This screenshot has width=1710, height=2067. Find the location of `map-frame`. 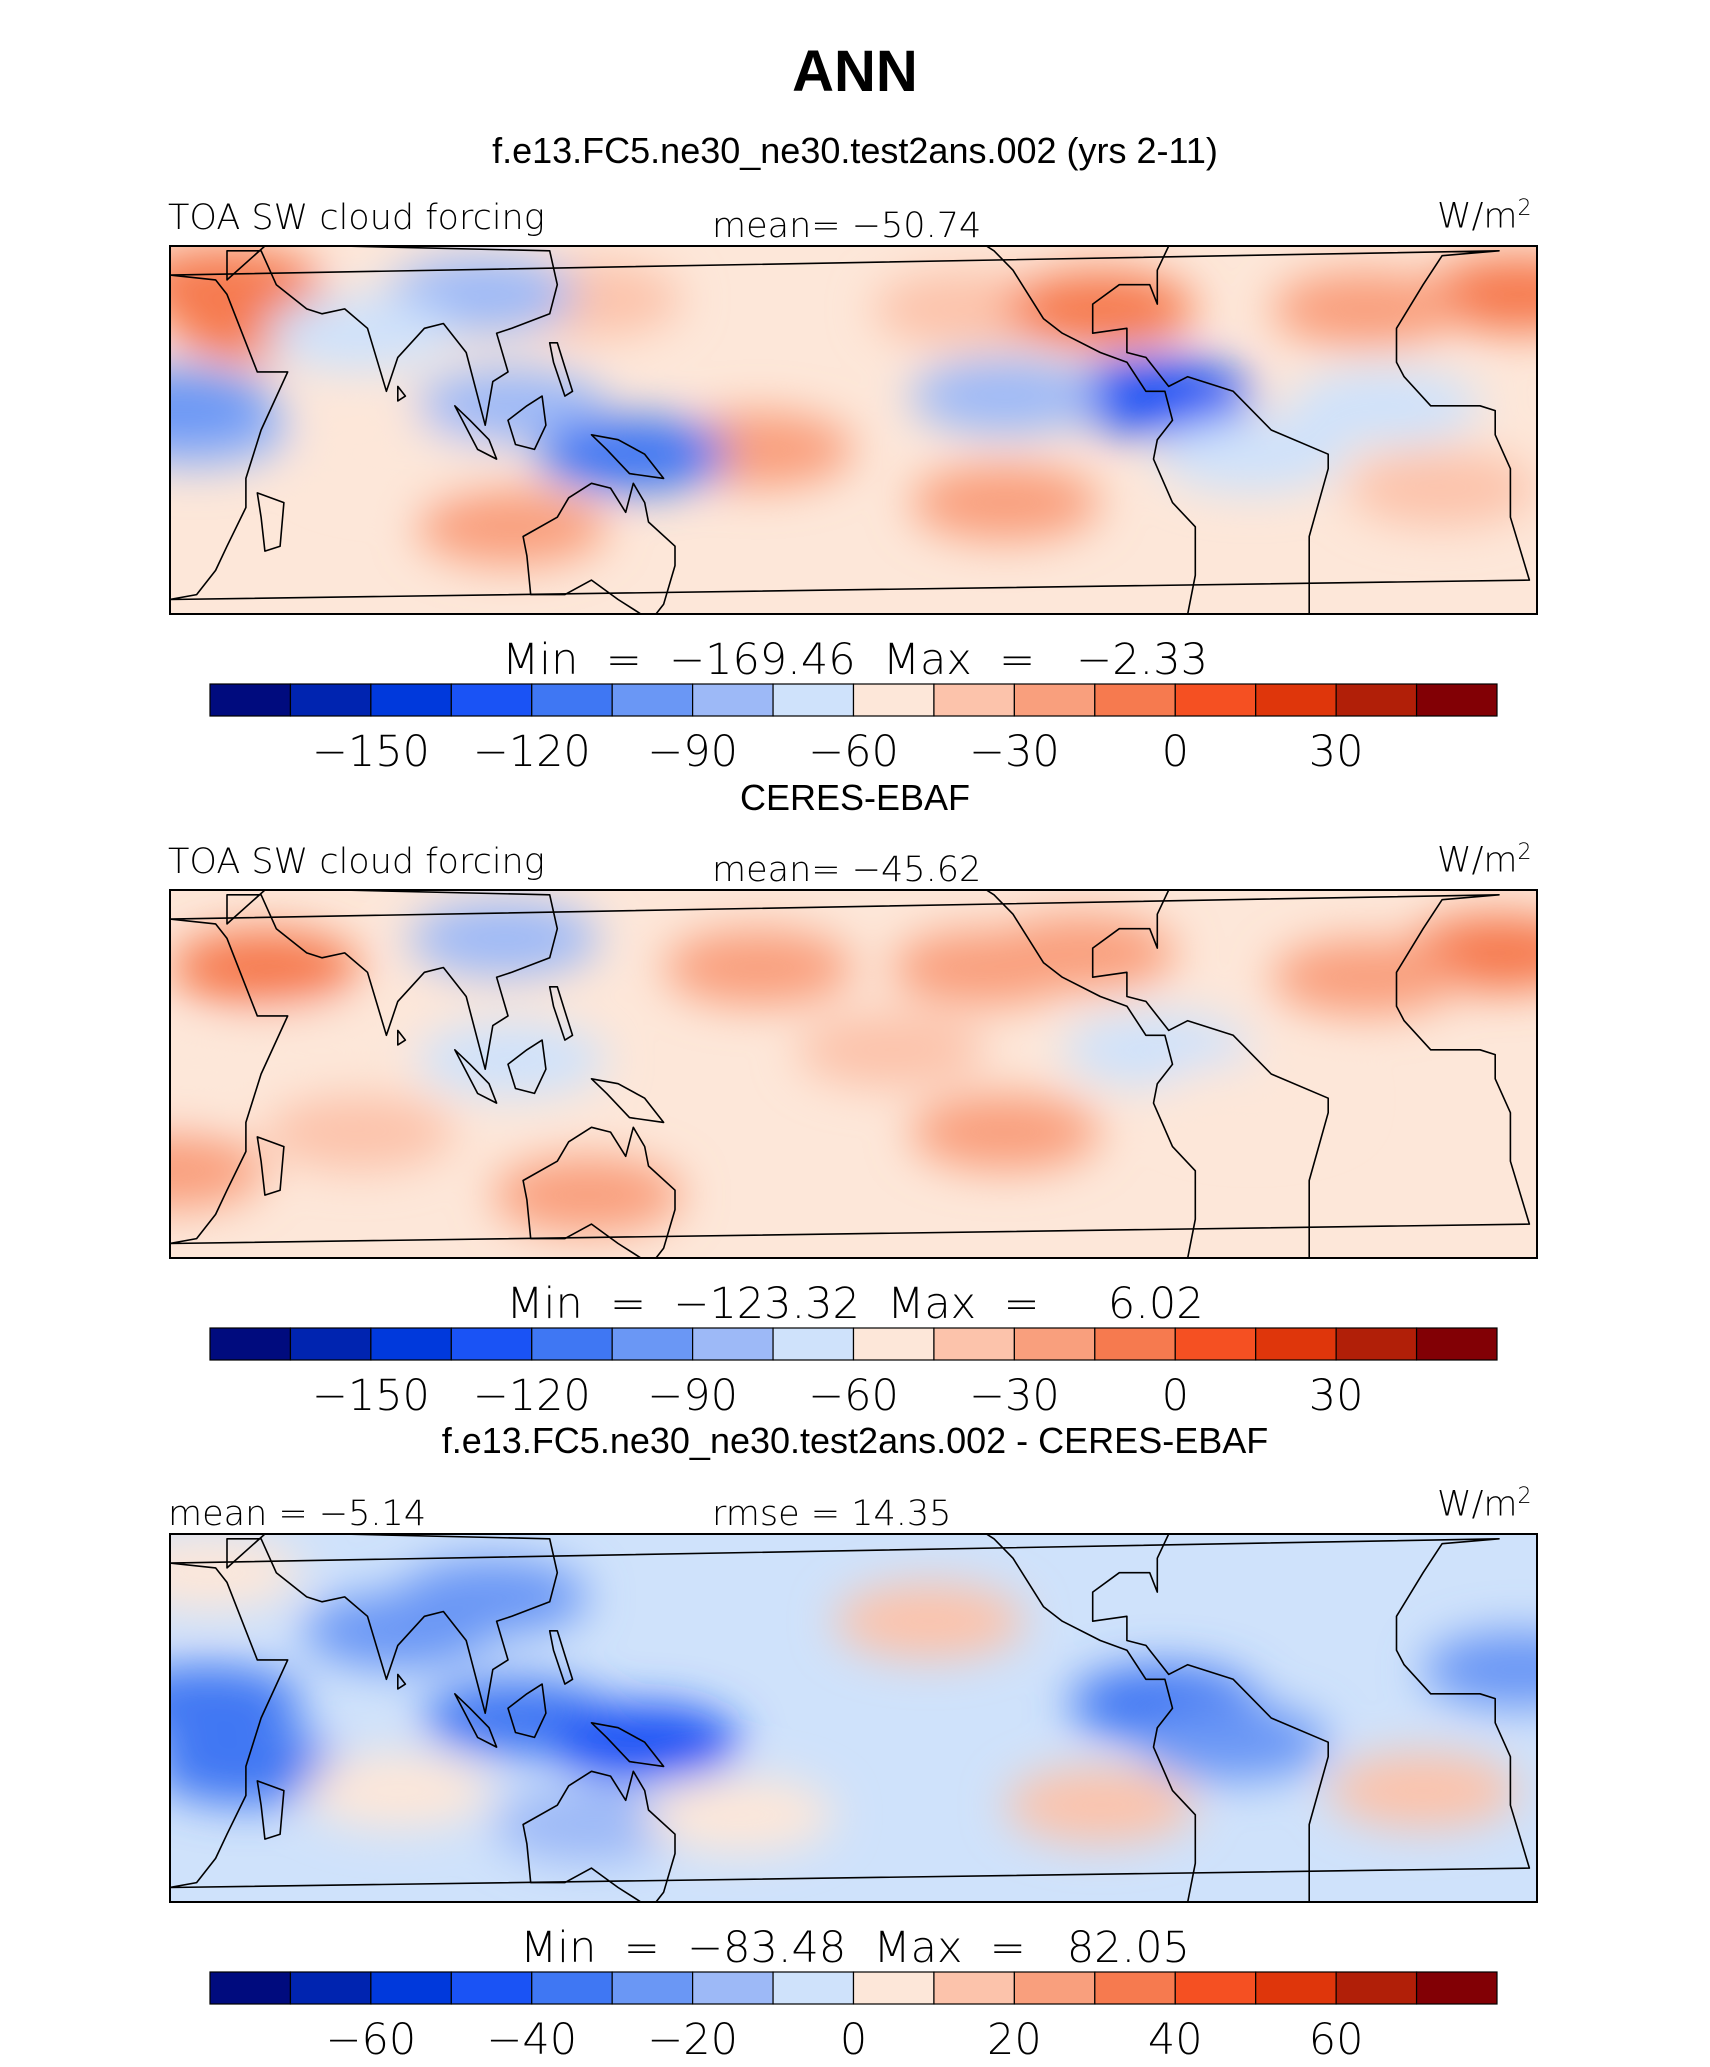

map-frame is located at coordinates (853, 1074).